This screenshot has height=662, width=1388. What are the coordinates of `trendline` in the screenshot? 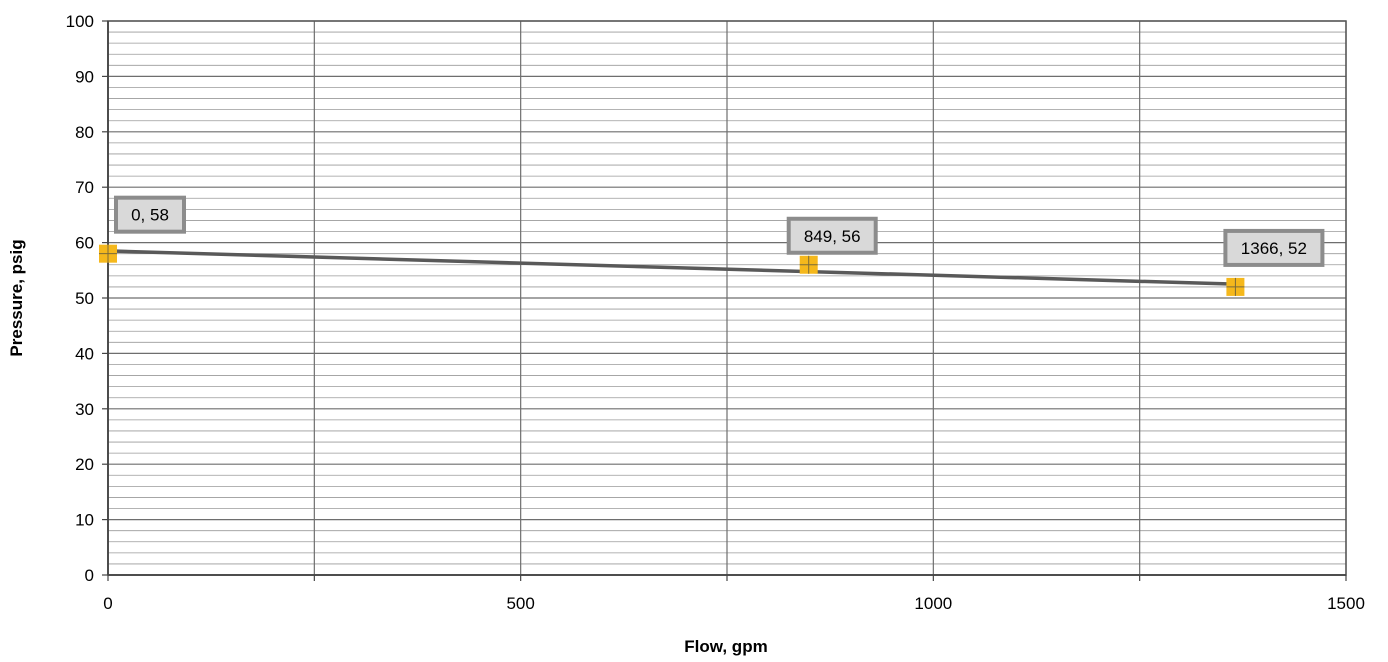 It's located at (672, 267).